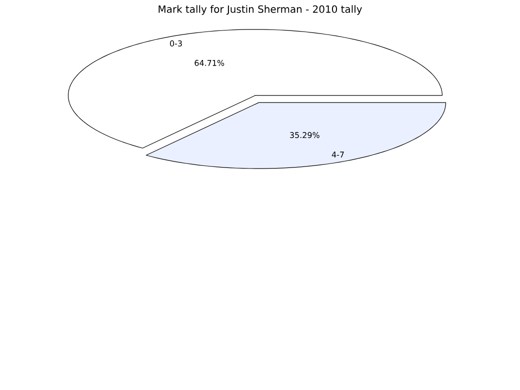 This screenshot has height=390, width=520. I want to click on chart-title: Mark tally for Justin Sherman - 2010 tally, so click(260, 10).